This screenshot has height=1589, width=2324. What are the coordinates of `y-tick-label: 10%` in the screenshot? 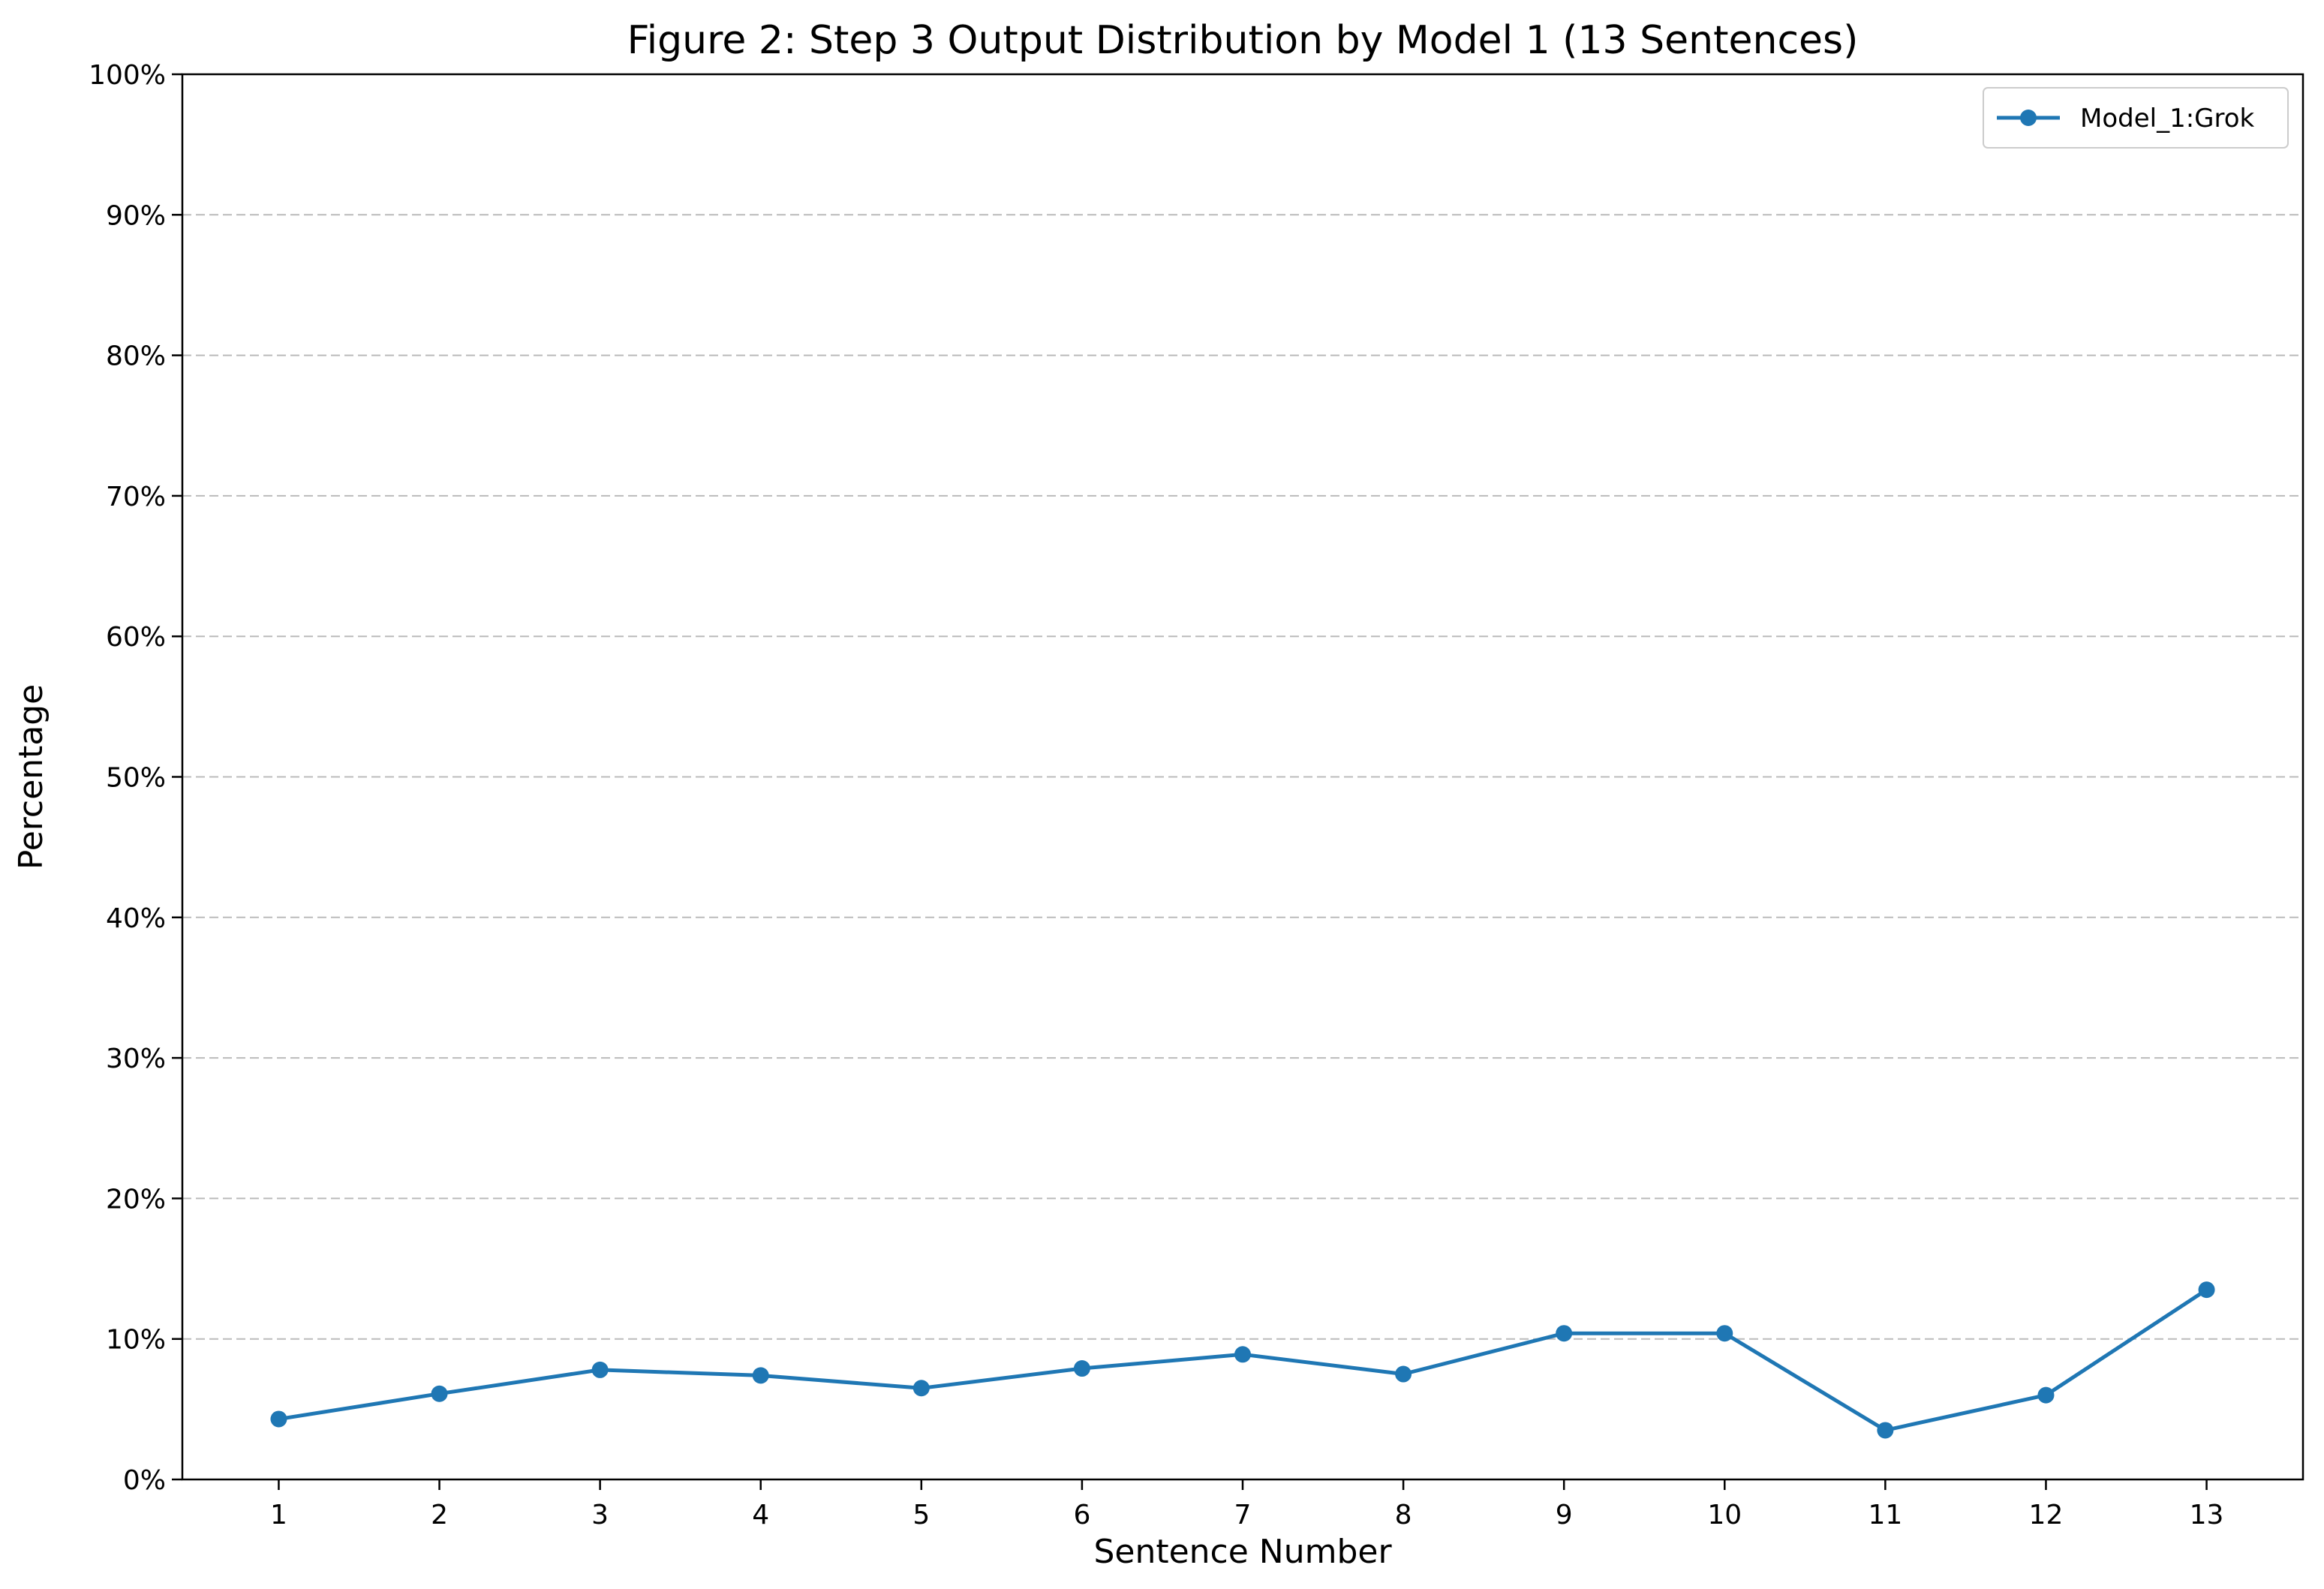 It's located at (136, 1340).